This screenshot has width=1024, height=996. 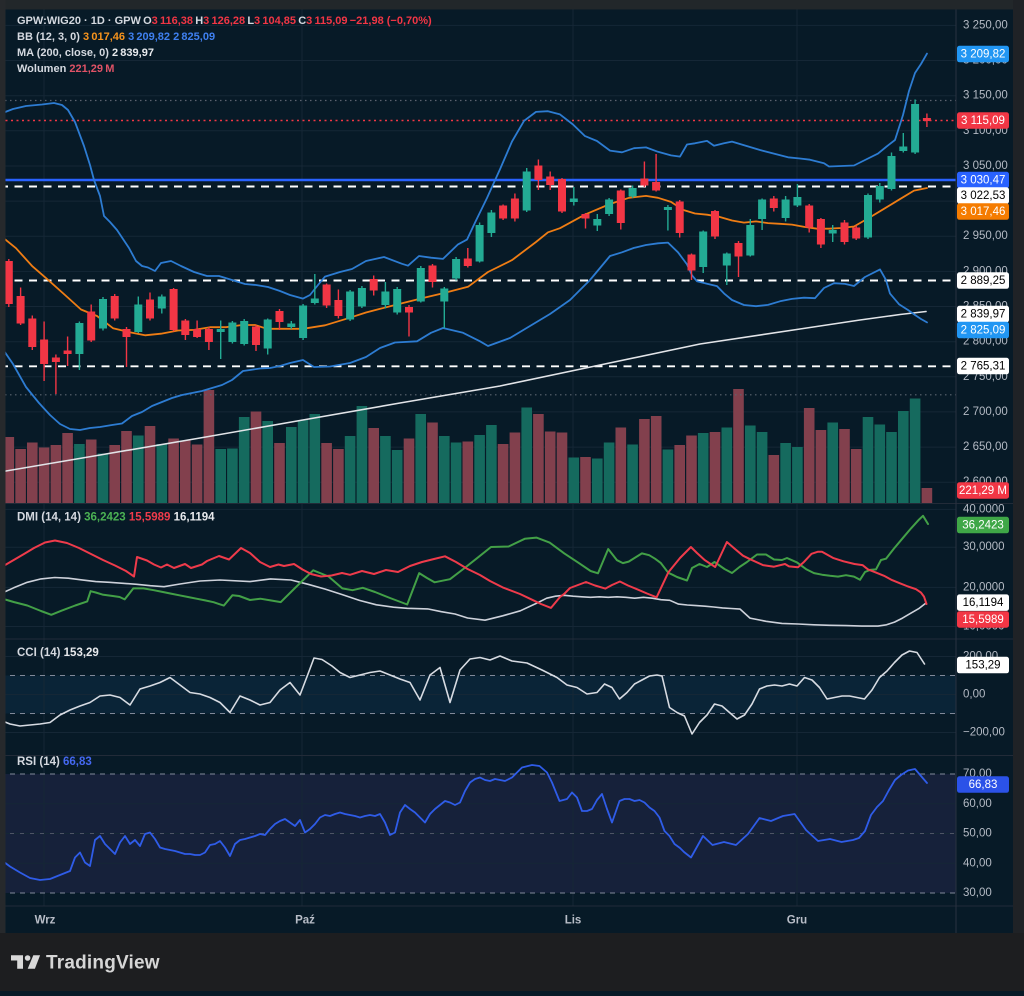 I want to click on svg-text:DMI (14, 14) 36,2423 15,5989: DMI (14, 14) 36,2423 15,5989 16,1194, so click(x=116, y=518).